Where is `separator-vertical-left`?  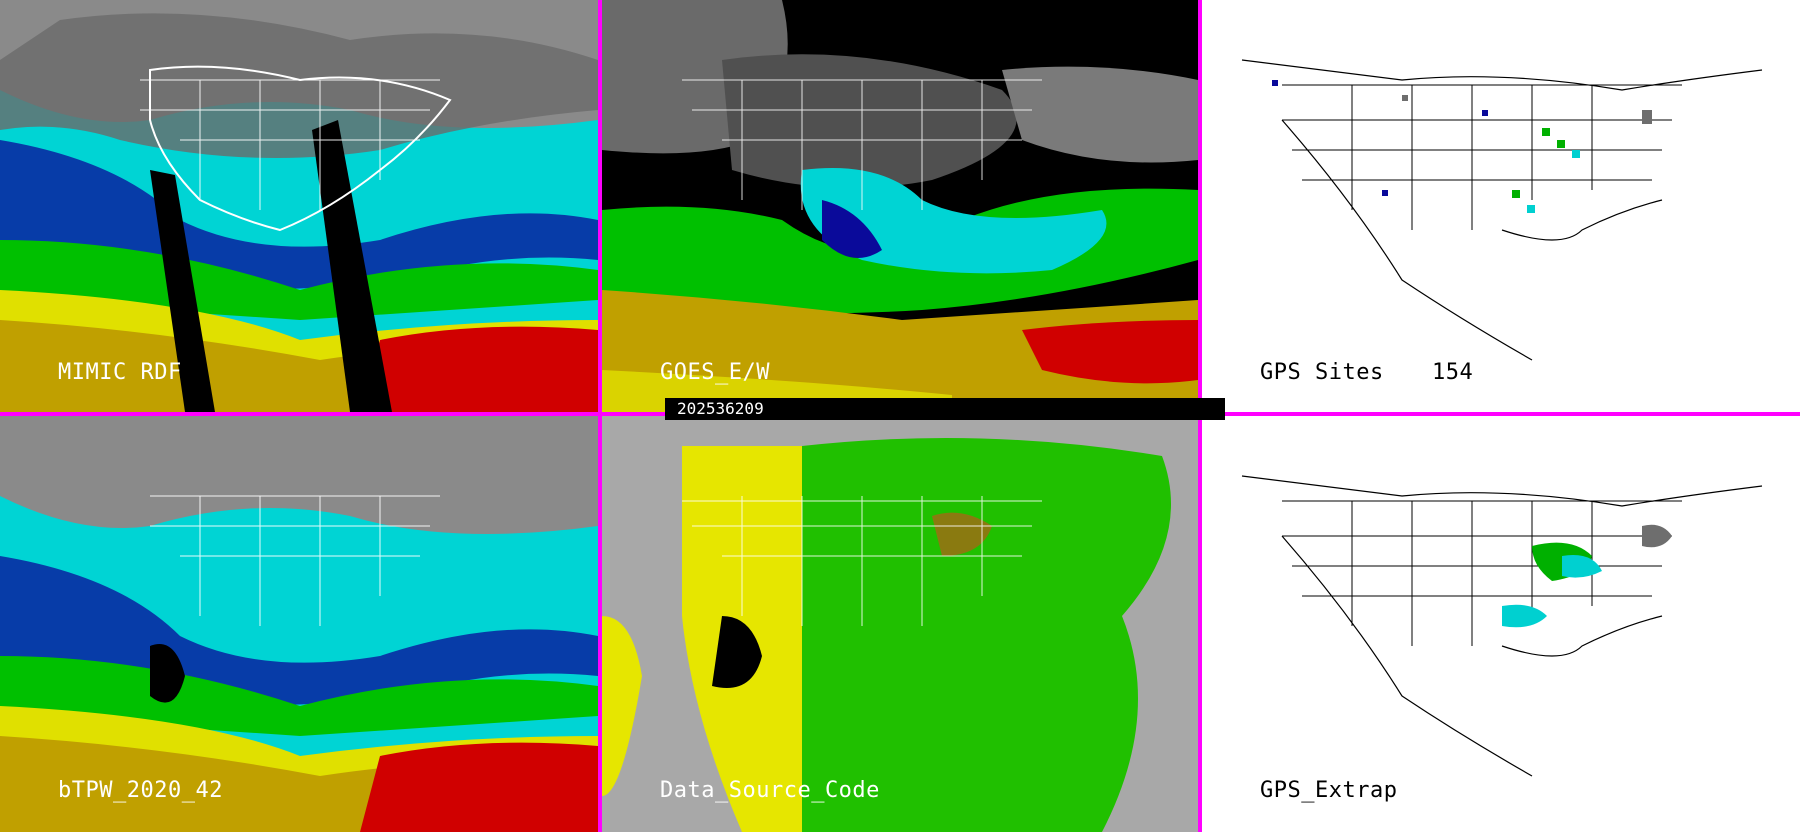 separator-vertical-left is located at coordinates (600, 416).